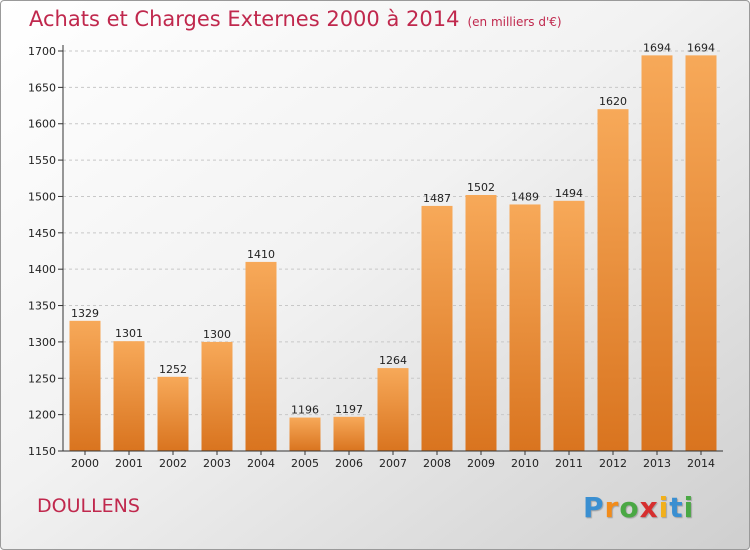 This screenshot has height=550, width=750. I want to click on y-tick-label: 1300, so click(42, 342).